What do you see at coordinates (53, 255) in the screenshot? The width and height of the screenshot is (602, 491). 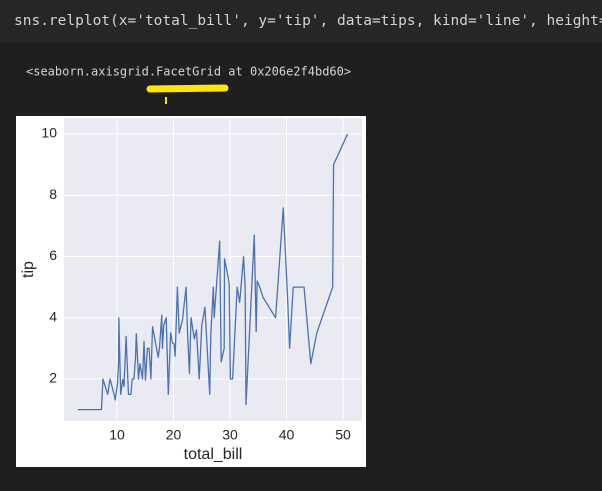 I see `y-tick-label: 6` at bounding box center [53, 255].